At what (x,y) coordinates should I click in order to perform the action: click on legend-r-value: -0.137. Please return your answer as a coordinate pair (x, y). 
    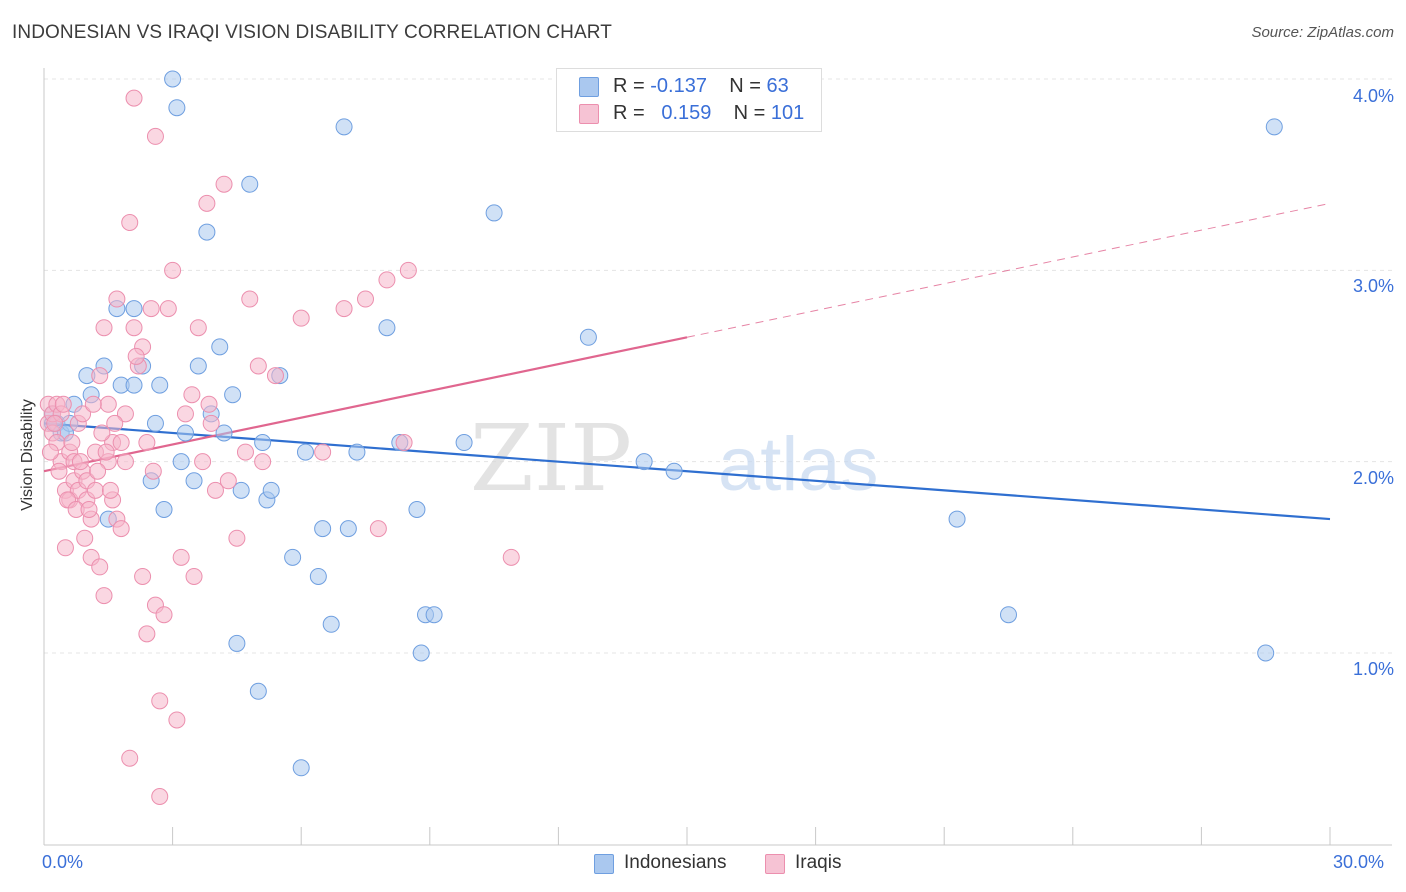
    Looking at the image, I should click on (678, 86).